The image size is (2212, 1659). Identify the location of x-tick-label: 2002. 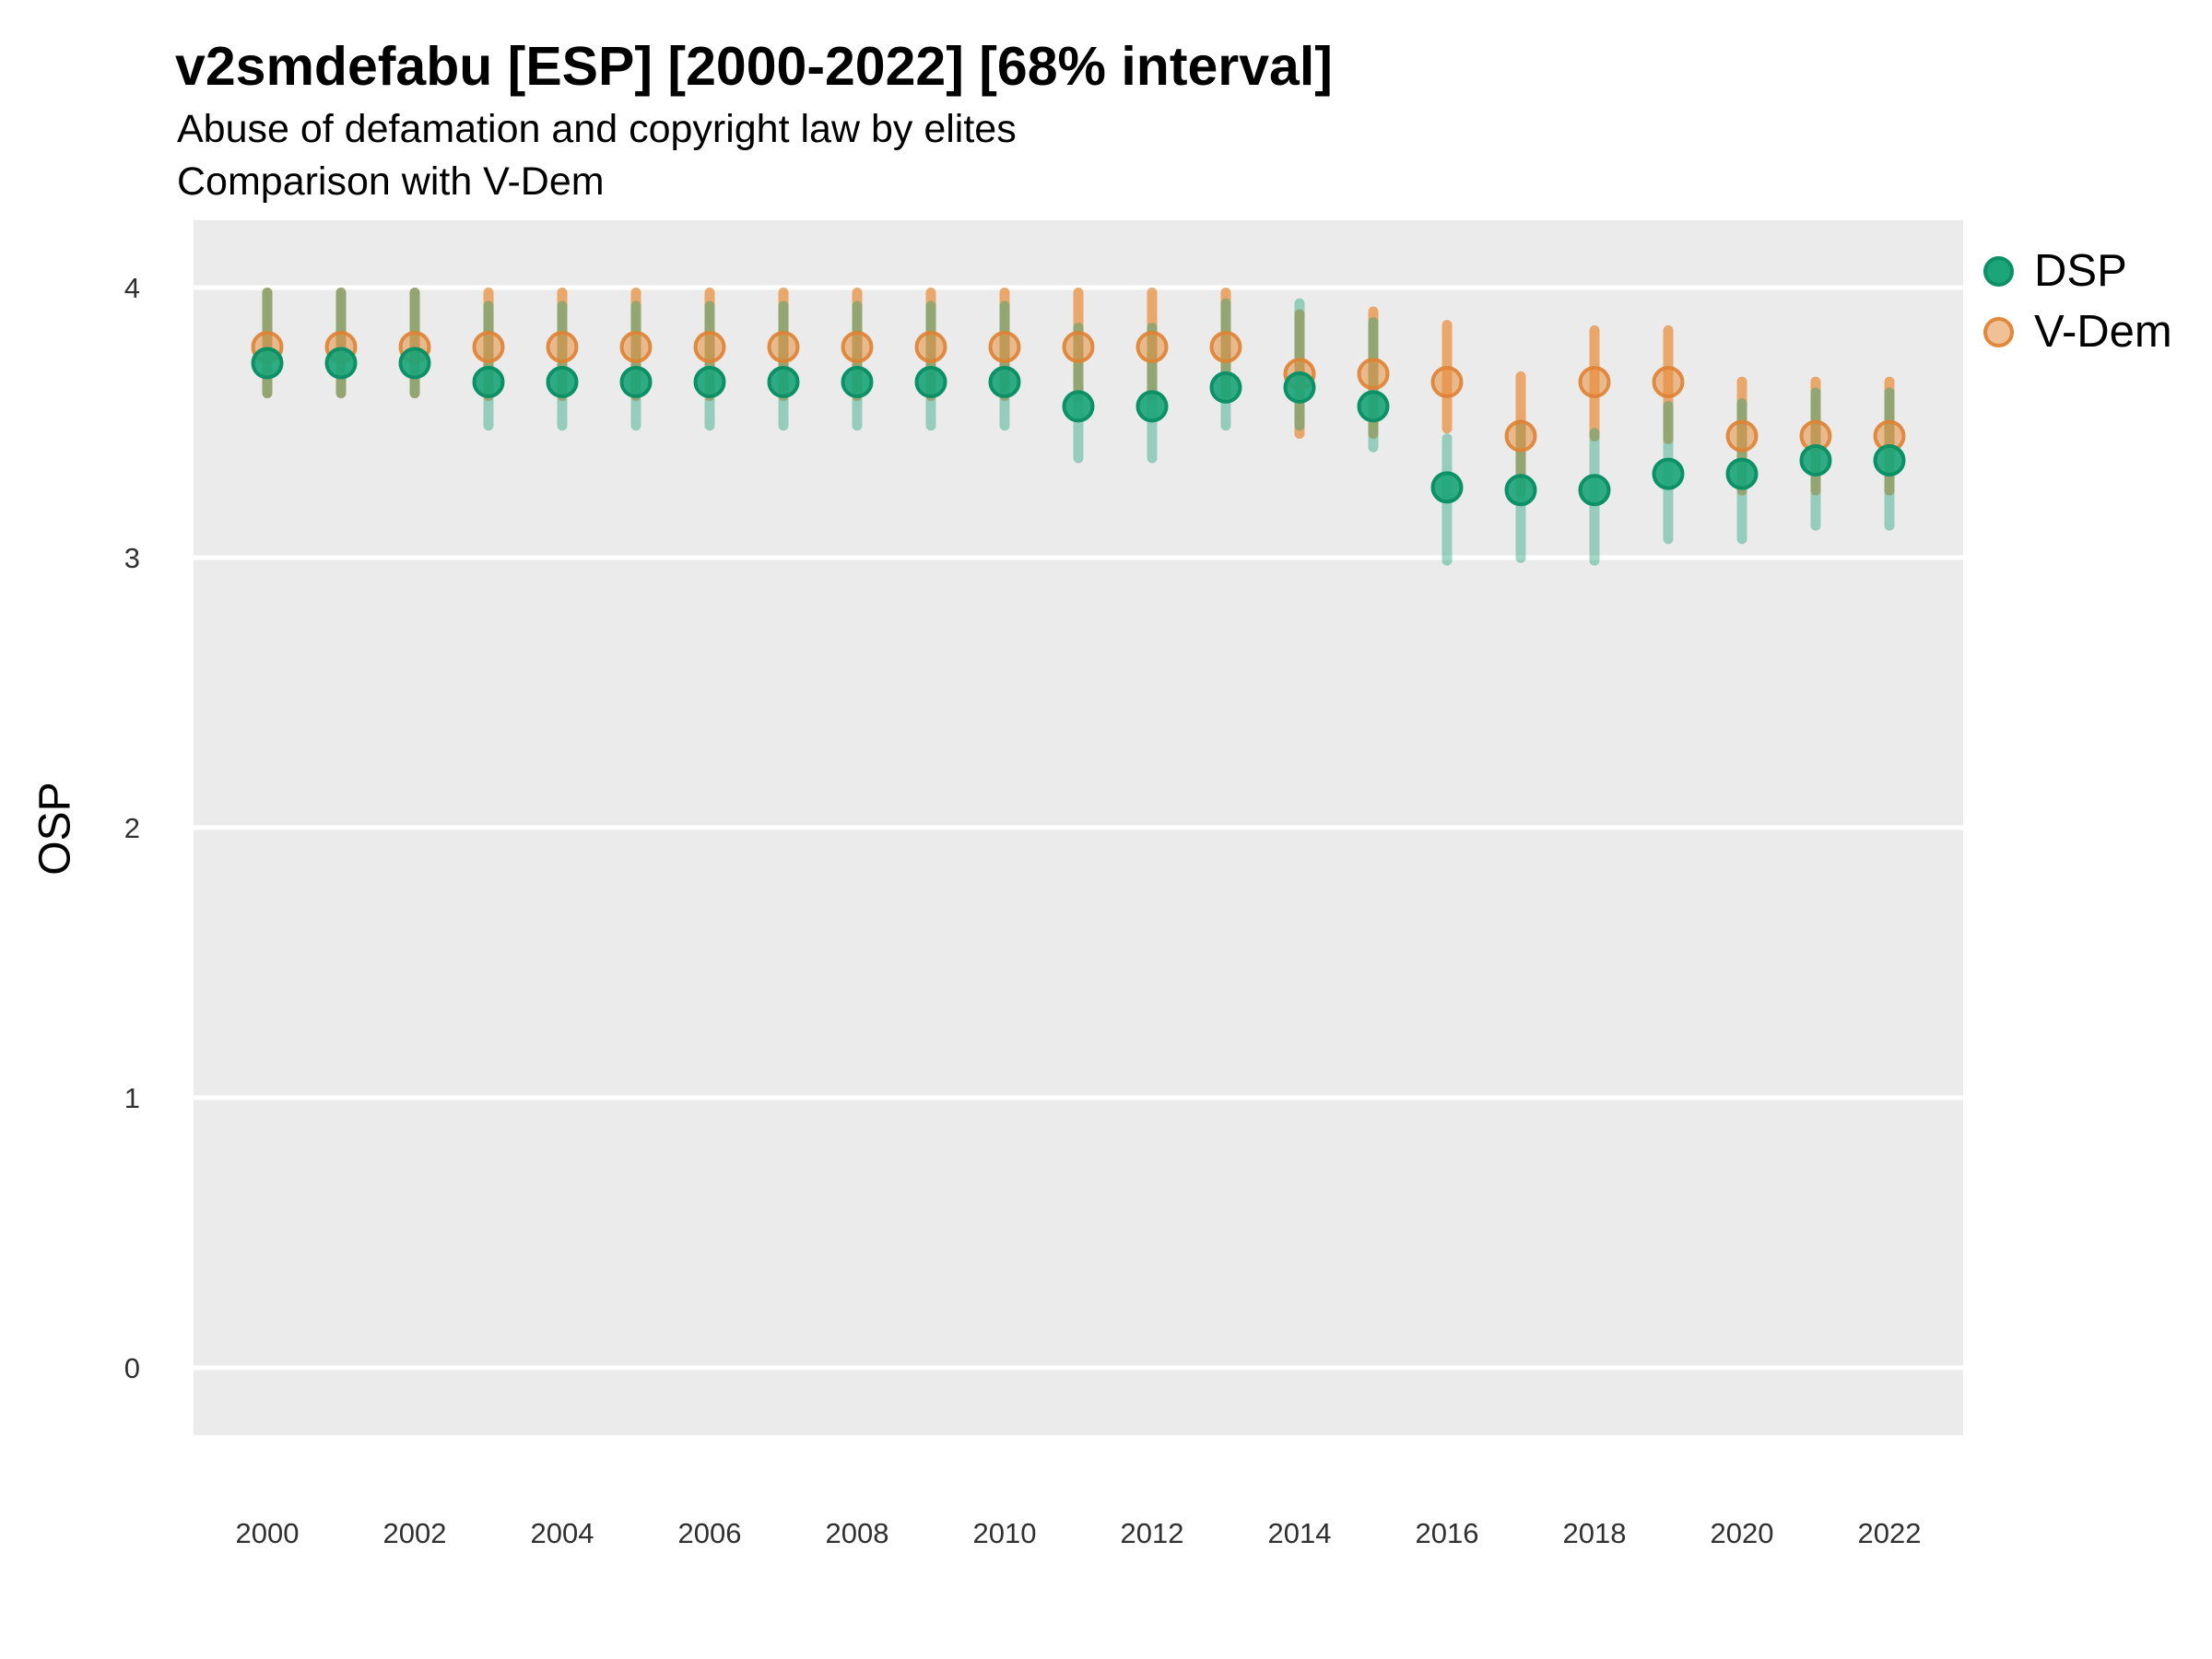
(415, 1533).